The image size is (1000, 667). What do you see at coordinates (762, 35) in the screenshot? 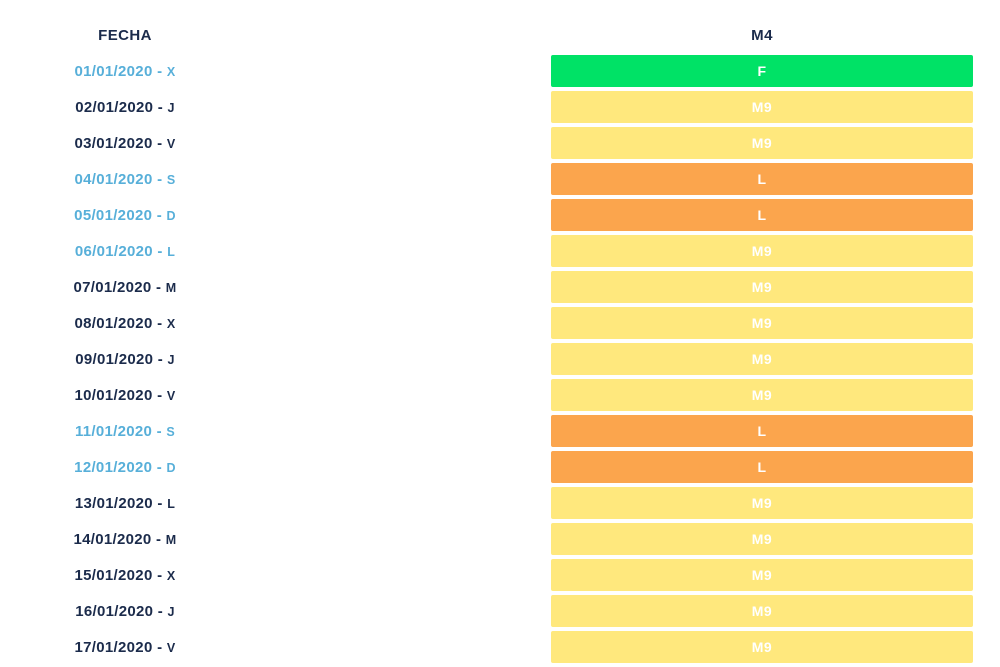
I see `column-header-m4: M4` at bounding box center [762, 35].